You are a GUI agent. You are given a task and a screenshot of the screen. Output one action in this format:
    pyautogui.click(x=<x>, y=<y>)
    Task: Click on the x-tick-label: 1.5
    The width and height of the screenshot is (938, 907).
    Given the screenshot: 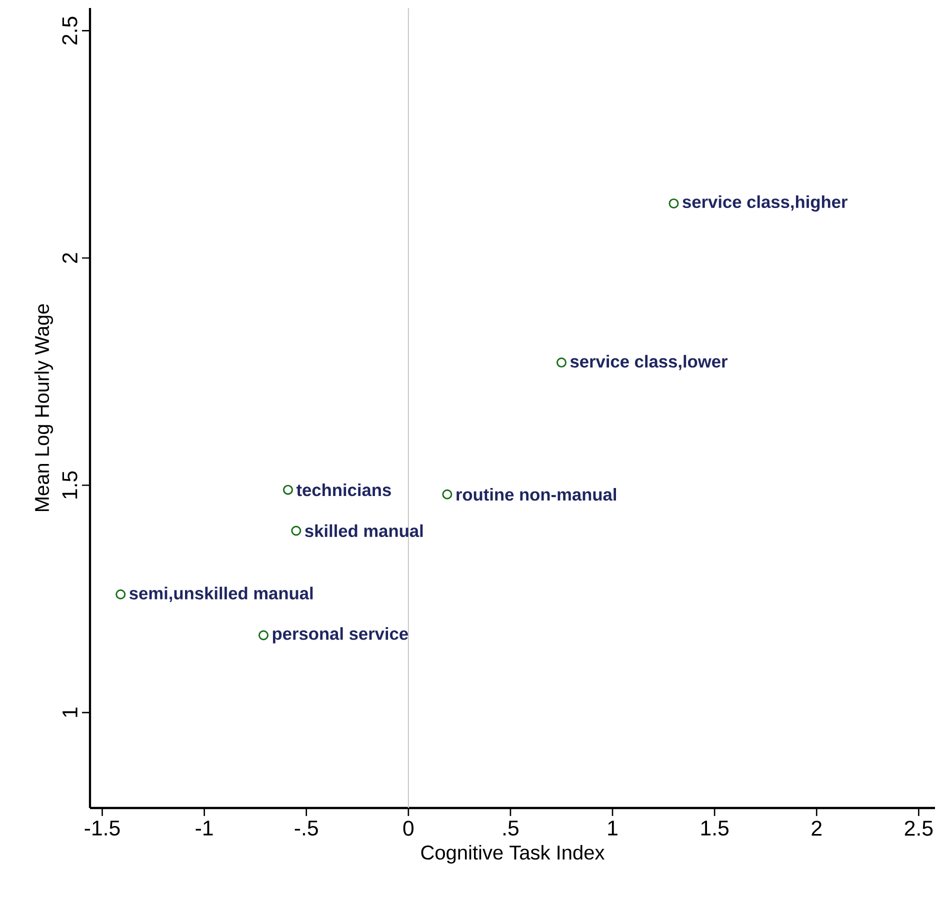 What is the action you would take?
    pyautogui.click(x=714, y=828)
    